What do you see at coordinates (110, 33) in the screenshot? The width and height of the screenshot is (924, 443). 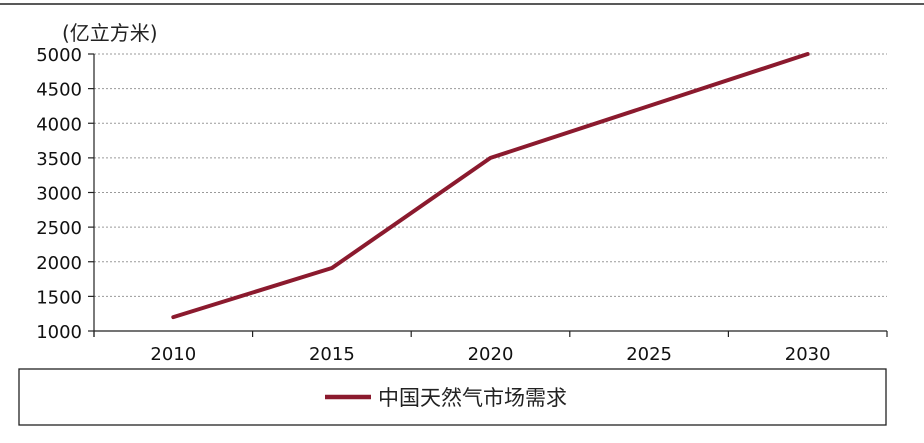 I see `y-axis-unit-label: (亿立方米)` at bounding box center [110, 33].